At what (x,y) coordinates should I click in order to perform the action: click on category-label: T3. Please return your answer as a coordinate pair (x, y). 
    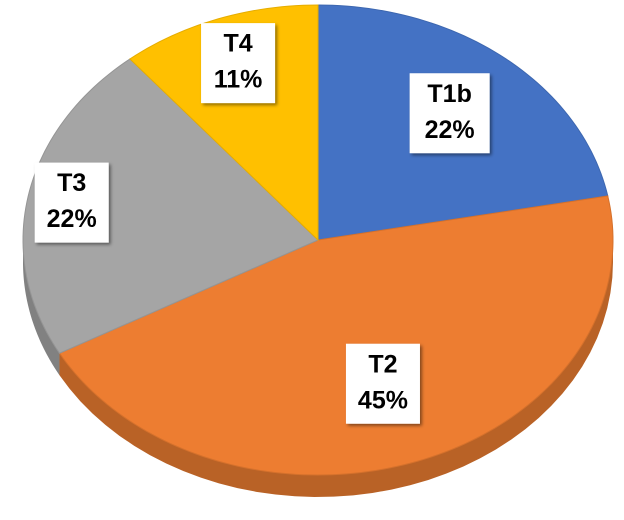
    Looking at the image, I should click on (71, 183).